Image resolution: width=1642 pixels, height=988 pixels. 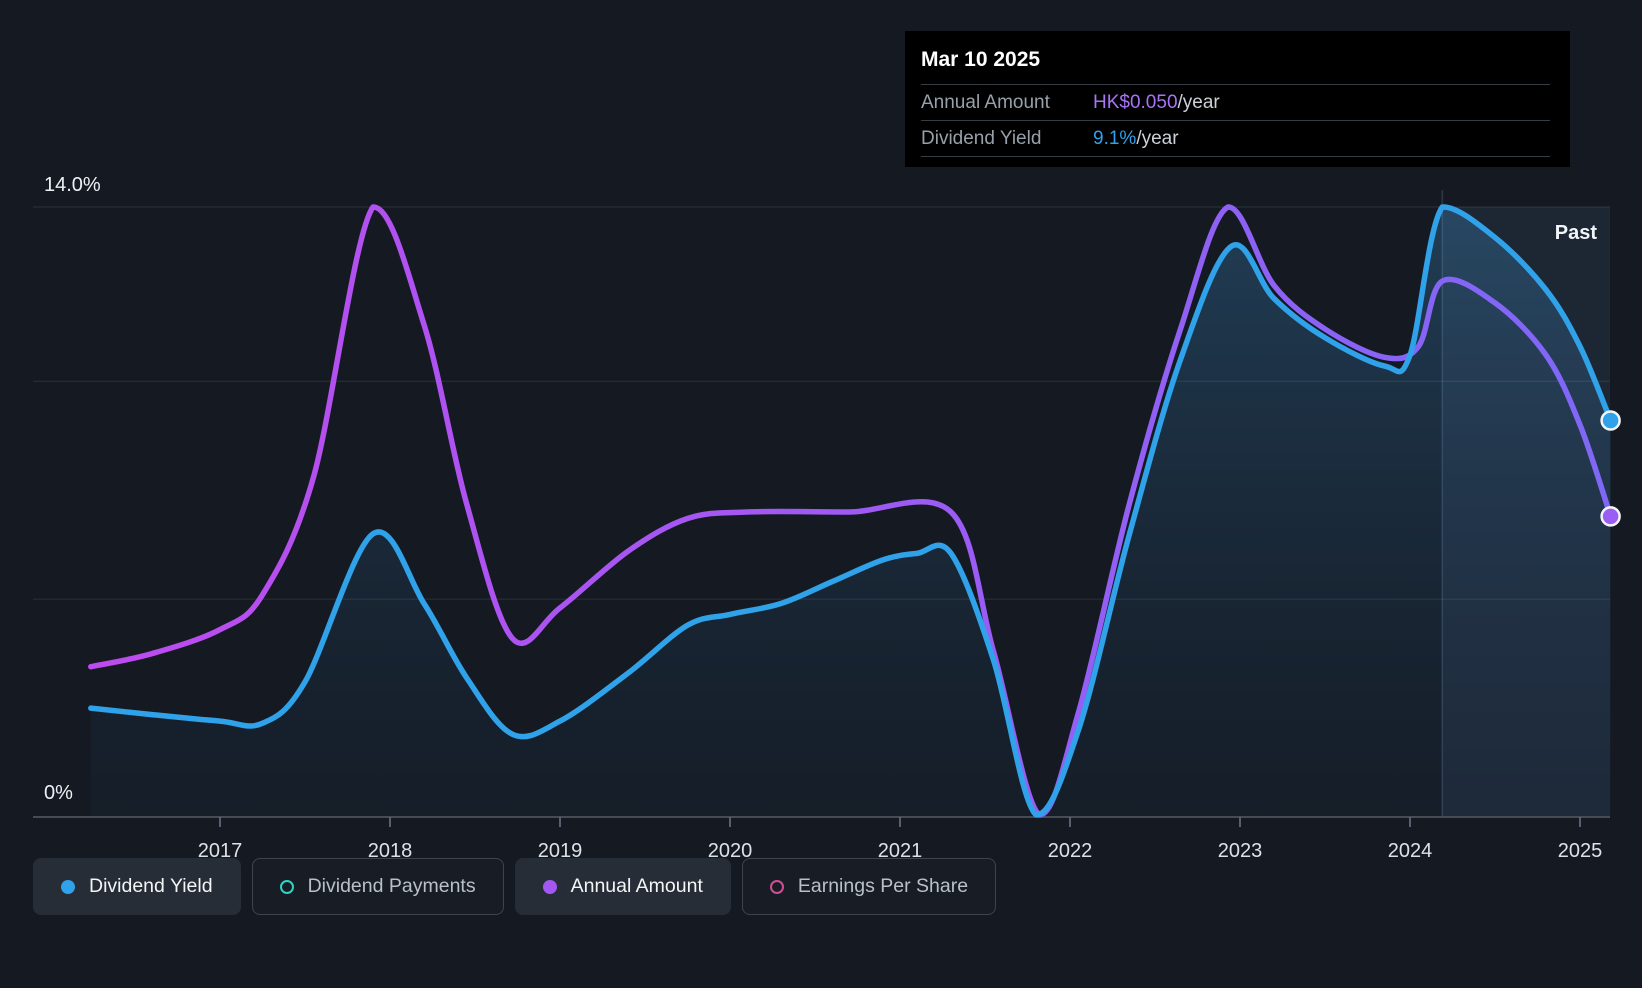 What do you see at coordinates (151, 886) in the screenshot?
I see `legend-label-dividend-yield: Dividend Yield` at bounding box center [151, 886].